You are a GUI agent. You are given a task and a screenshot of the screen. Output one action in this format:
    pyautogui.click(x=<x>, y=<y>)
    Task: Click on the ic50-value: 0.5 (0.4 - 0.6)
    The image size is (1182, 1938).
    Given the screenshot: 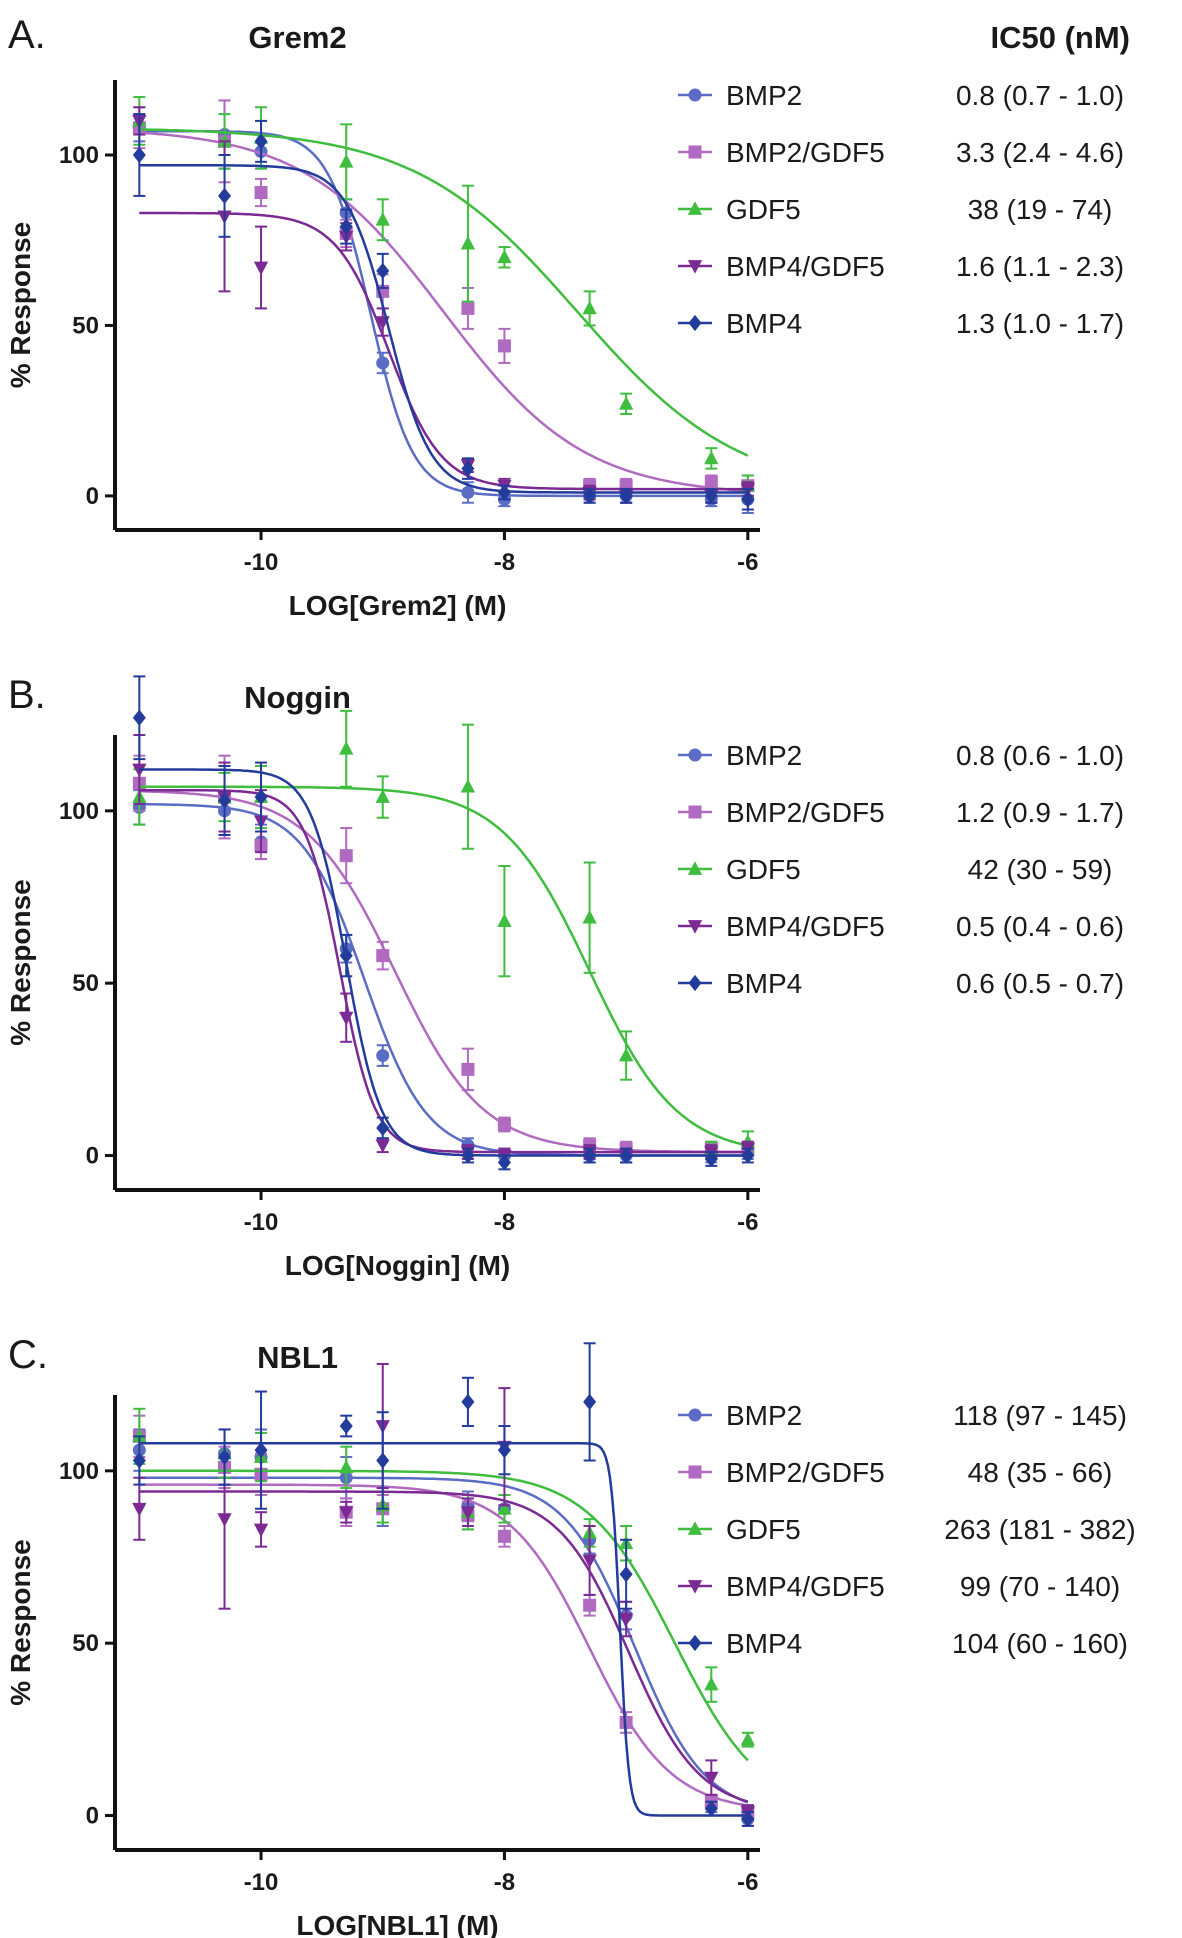 What is the action you would take?
    pyautogui.click(x=1040, y=926)
    